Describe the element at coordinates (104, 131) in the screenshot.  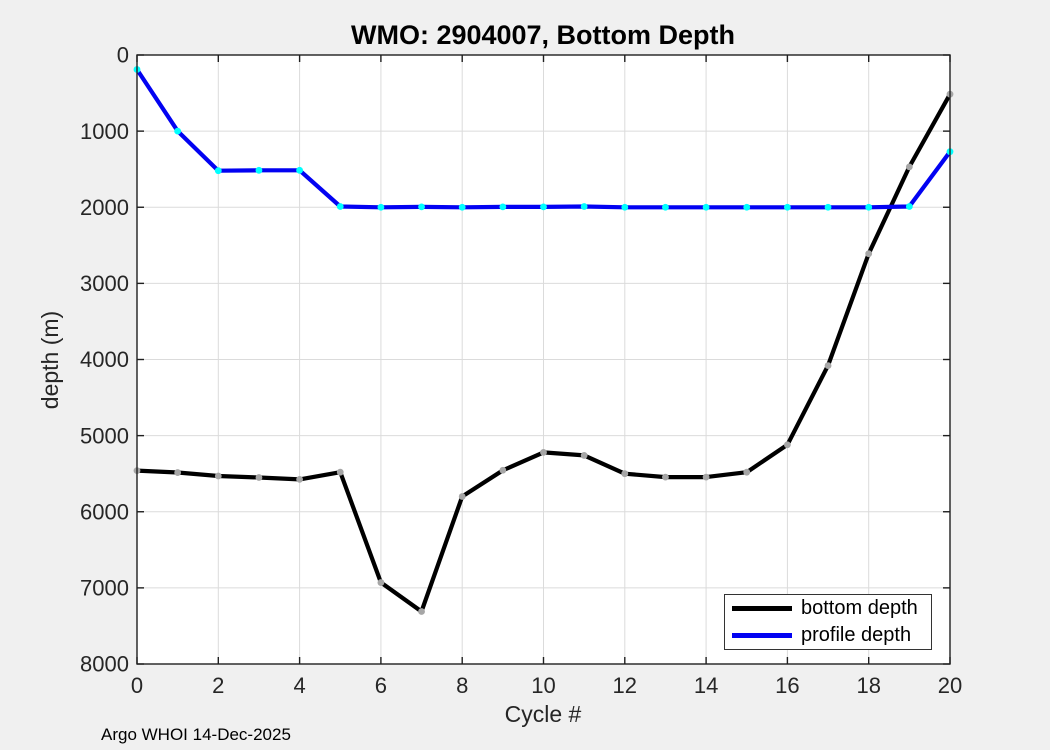
I see `y-tick-label: 1000` at that location.